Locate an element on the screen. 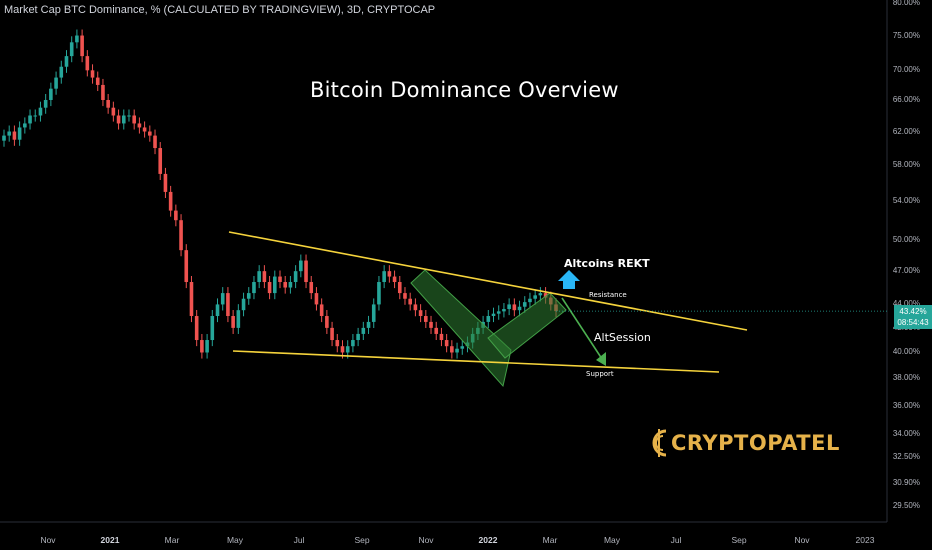  support-trendline is located at coordinates (476, 361).